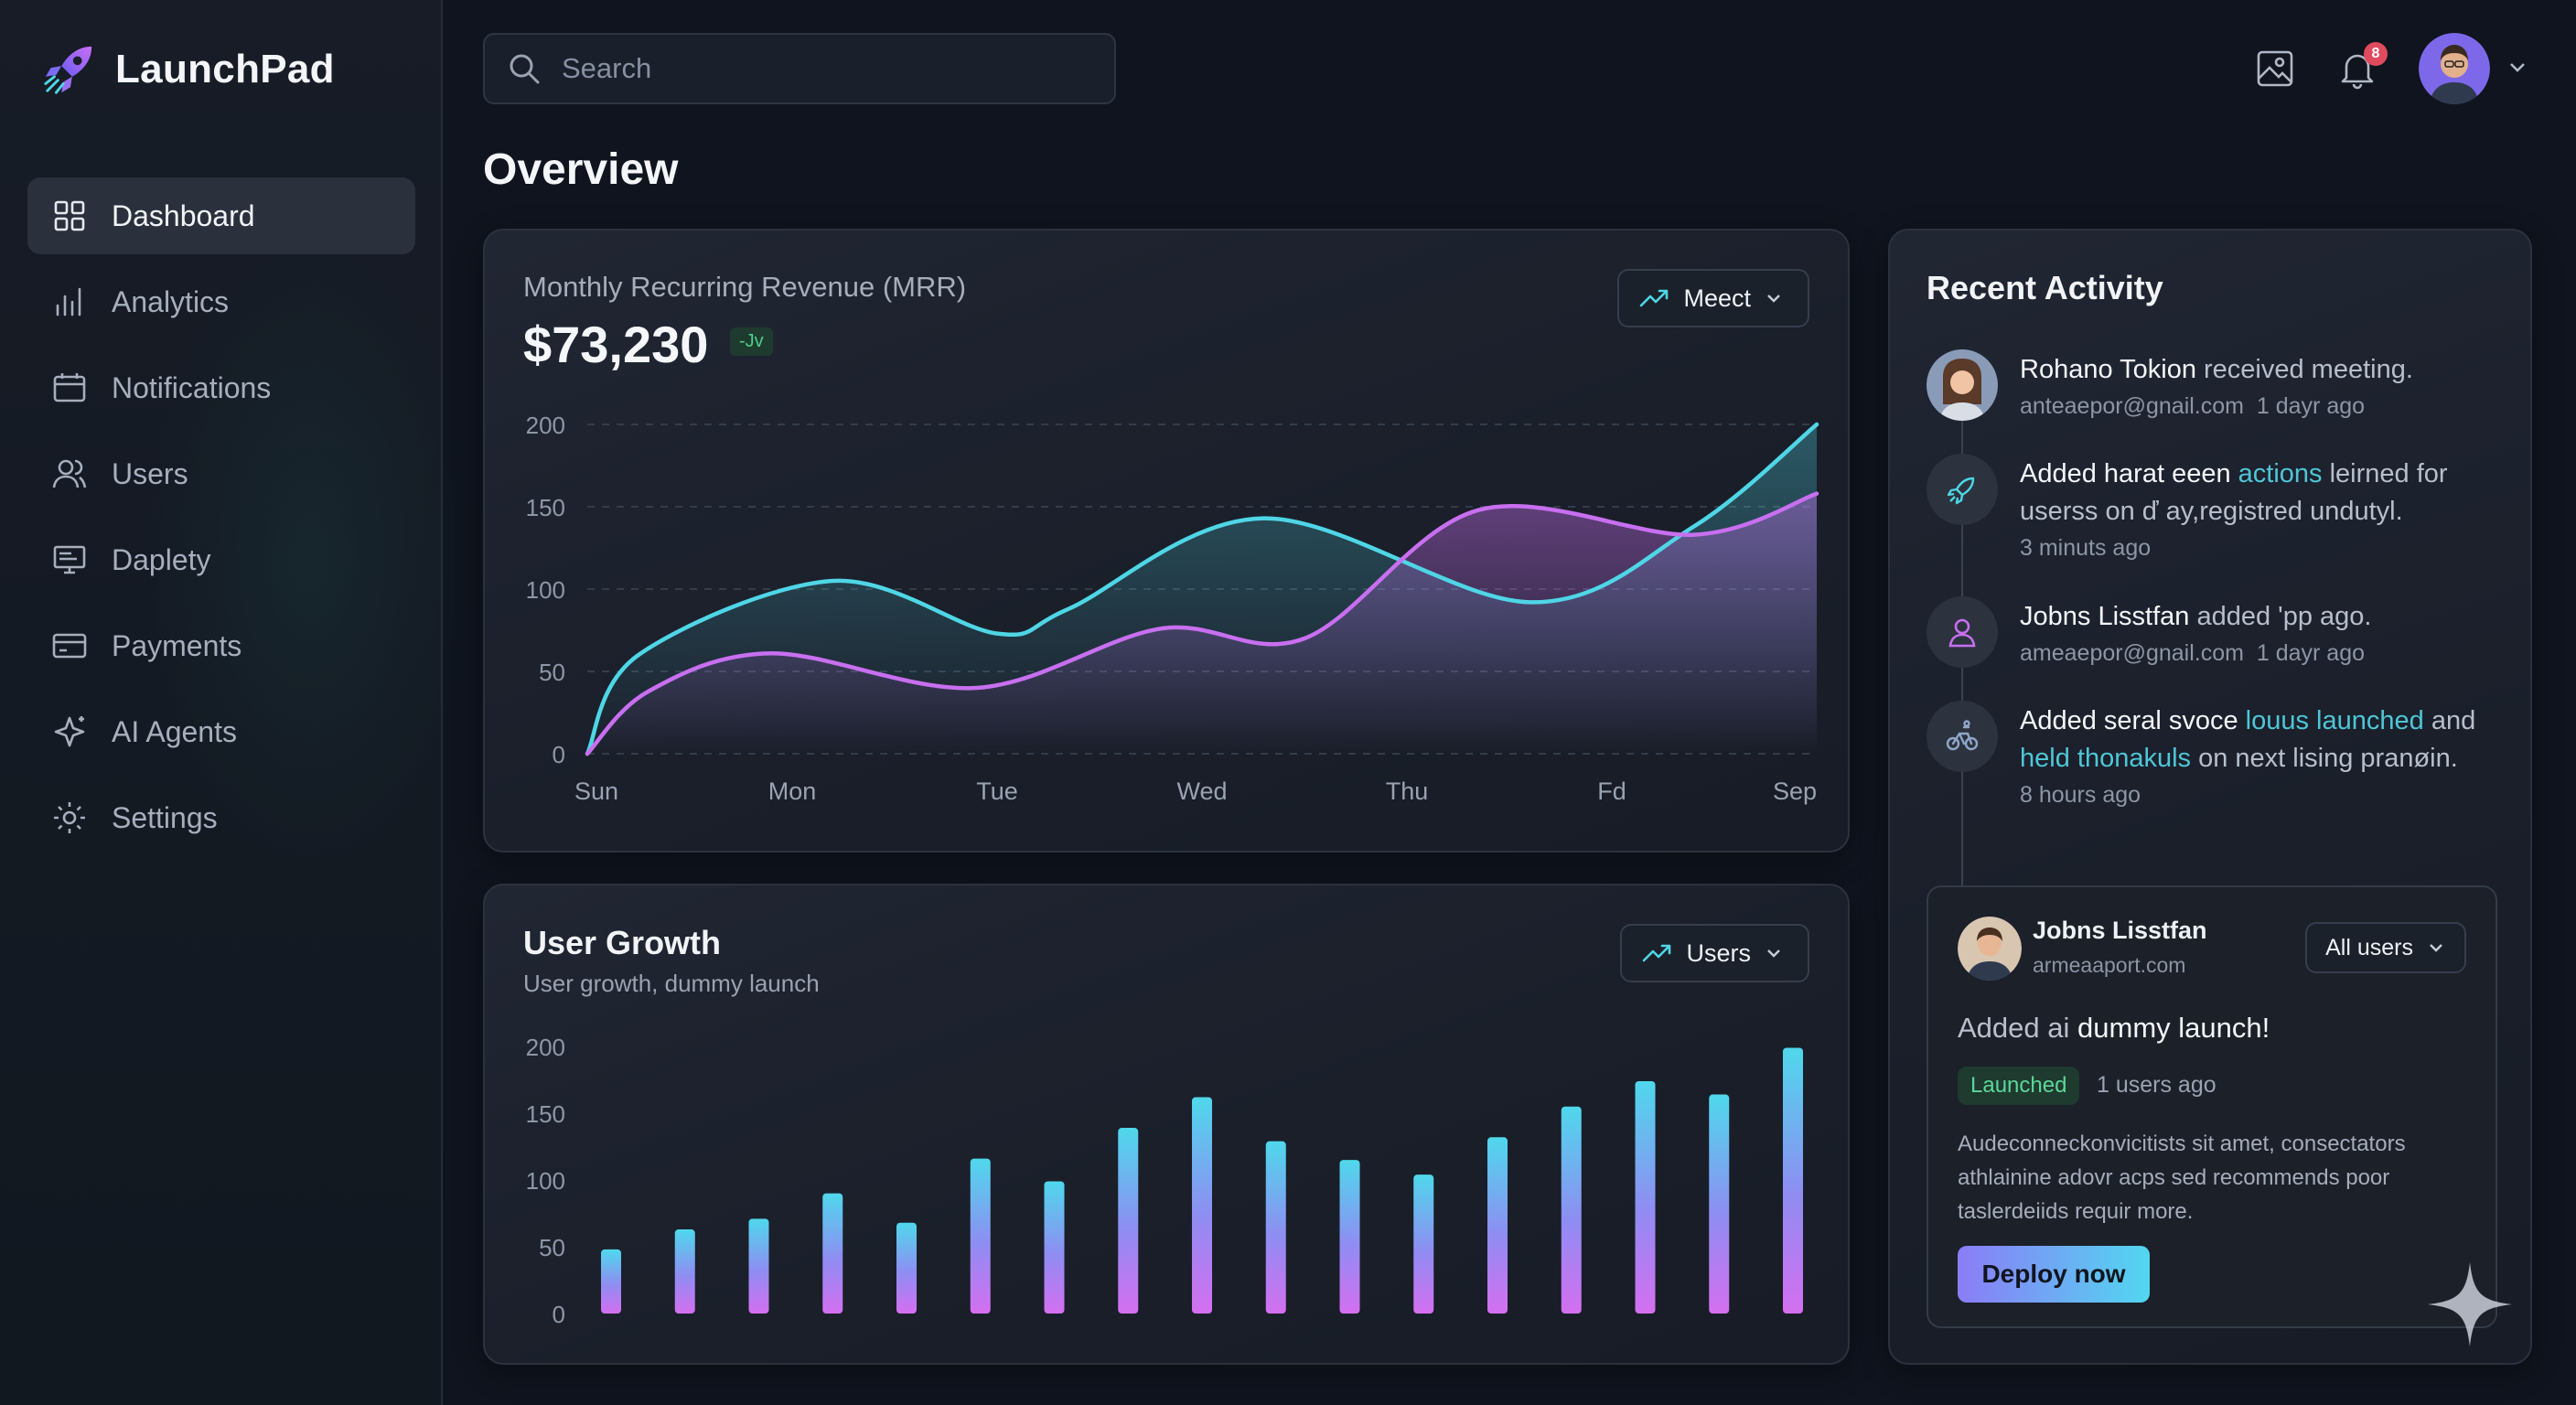 The width and height of the screenshot is (2576, 1405). Describe the element at coordinates (2308, 369) in the screenshot. I see `activity-text: received meeting.` at that location.